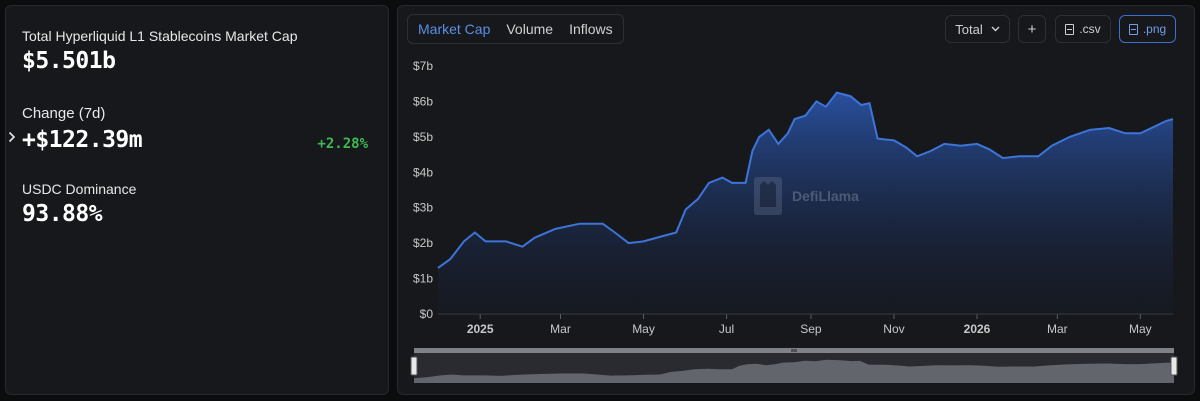 Image resolution: width=1200 pixels, height=401 pixels. I want to click on navigator-series, so click(794, 371).